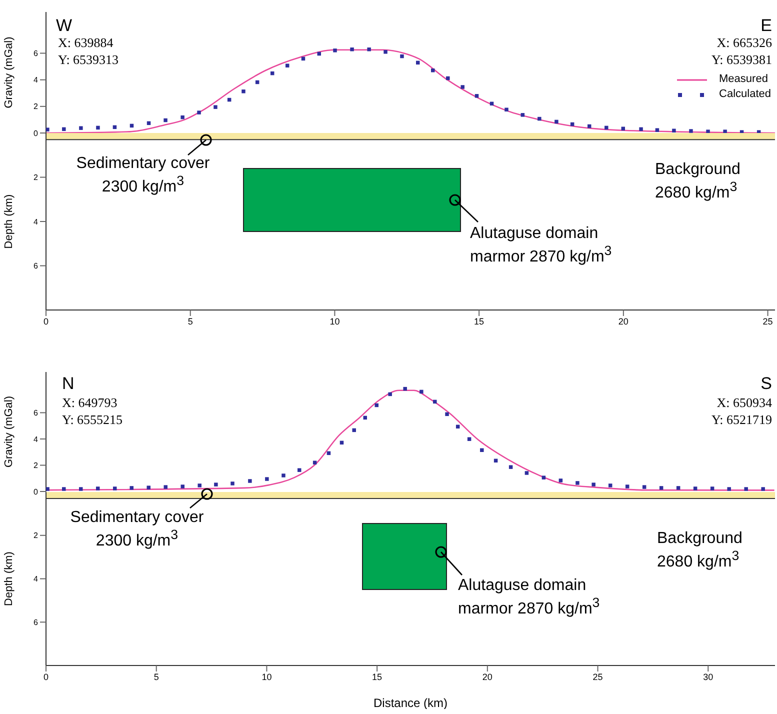  I want to click on annotation: X: 639884, so click(86, 43).